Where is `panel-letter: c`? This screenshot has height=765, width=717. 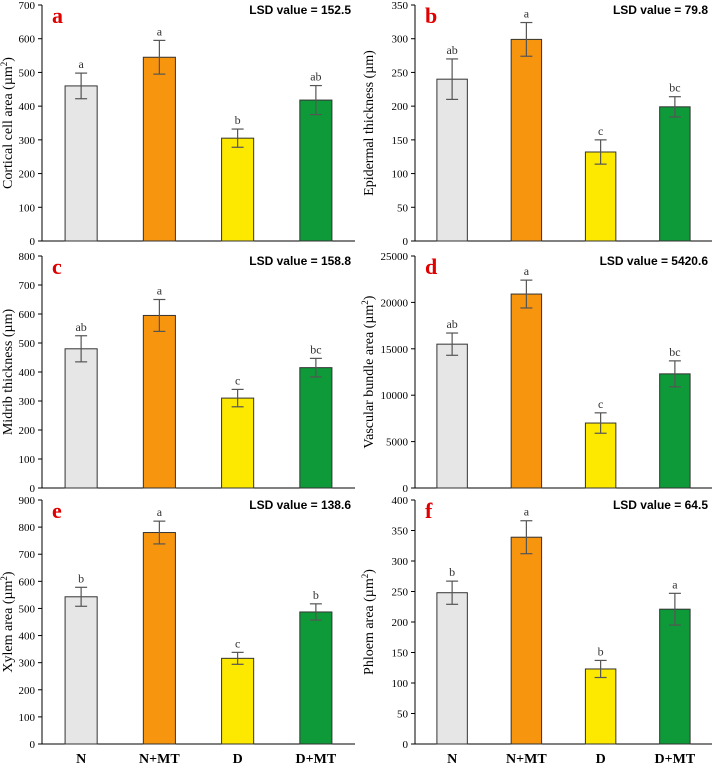
panel-letter: c is located at coordinates (57, 266).